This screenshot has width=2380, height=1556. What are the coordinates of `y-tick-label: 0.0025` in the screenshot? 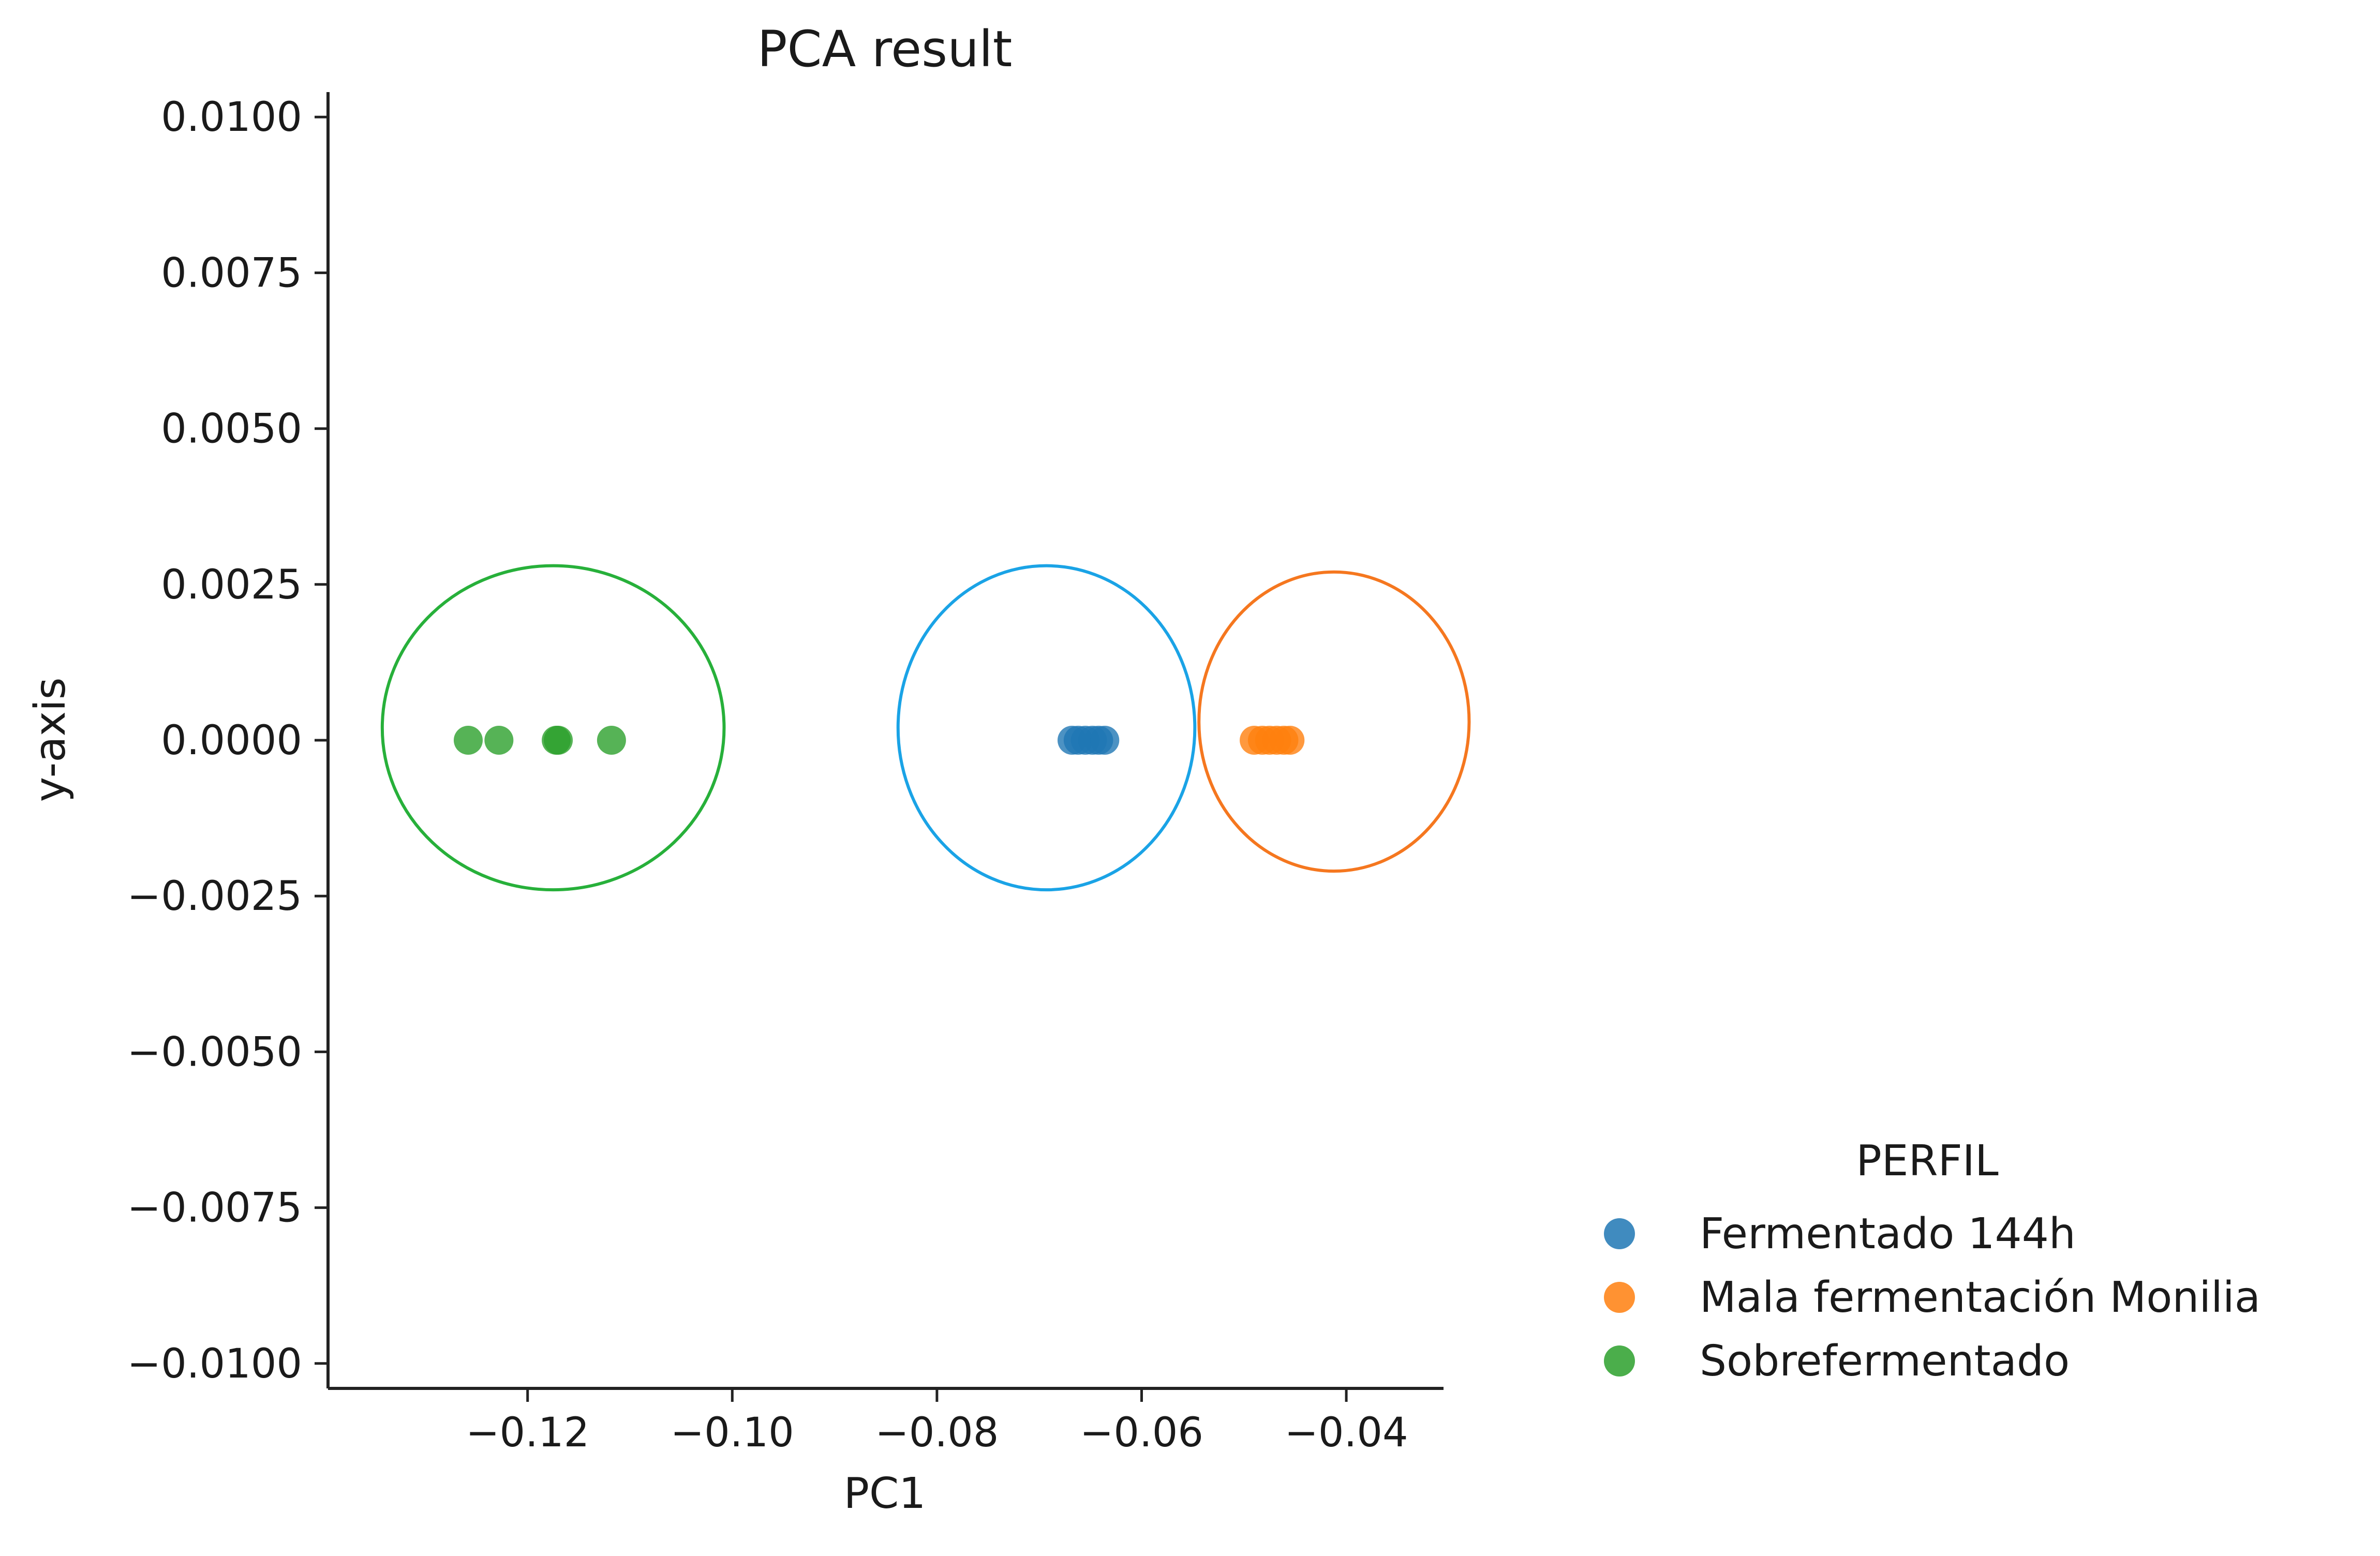 It's located at (231, 585).